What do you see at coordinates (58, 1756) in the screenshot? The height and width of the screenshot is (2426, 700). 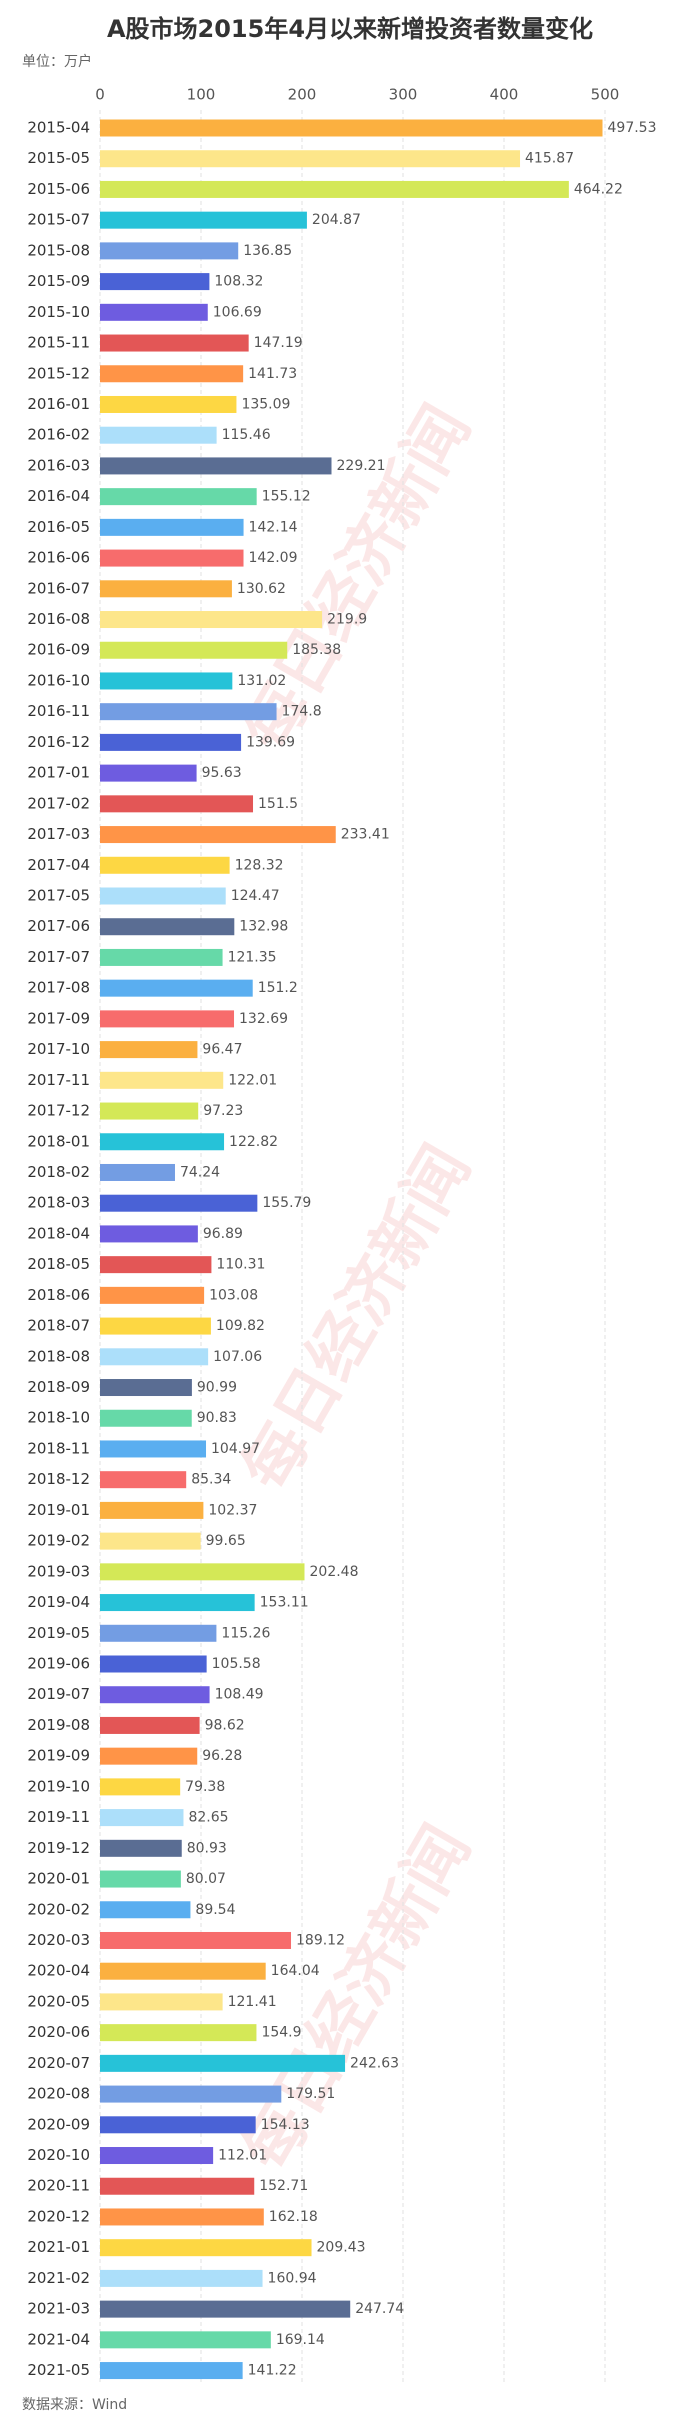 I see `y-tick-label: 2019-09` at bounding box center [58, 1756].